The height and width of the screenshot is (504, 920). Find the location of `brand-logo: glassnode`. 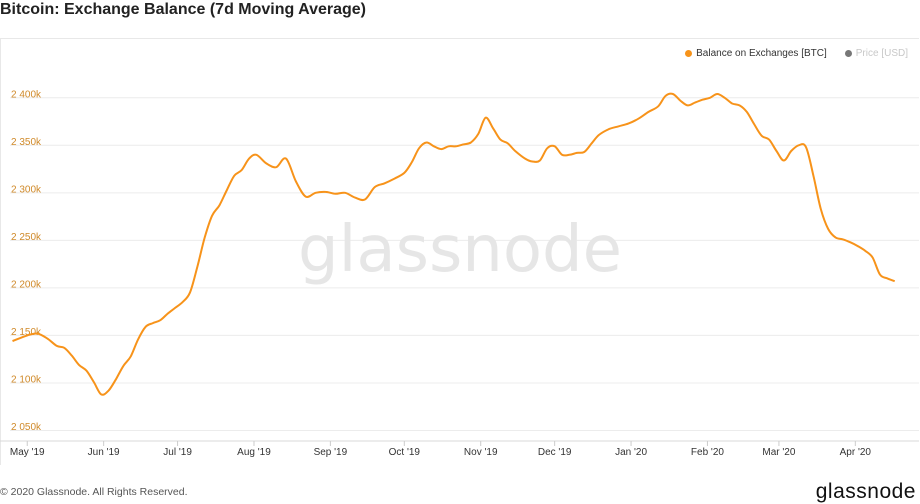

brand-logo: glassnode is located at coordinates (865, 491).